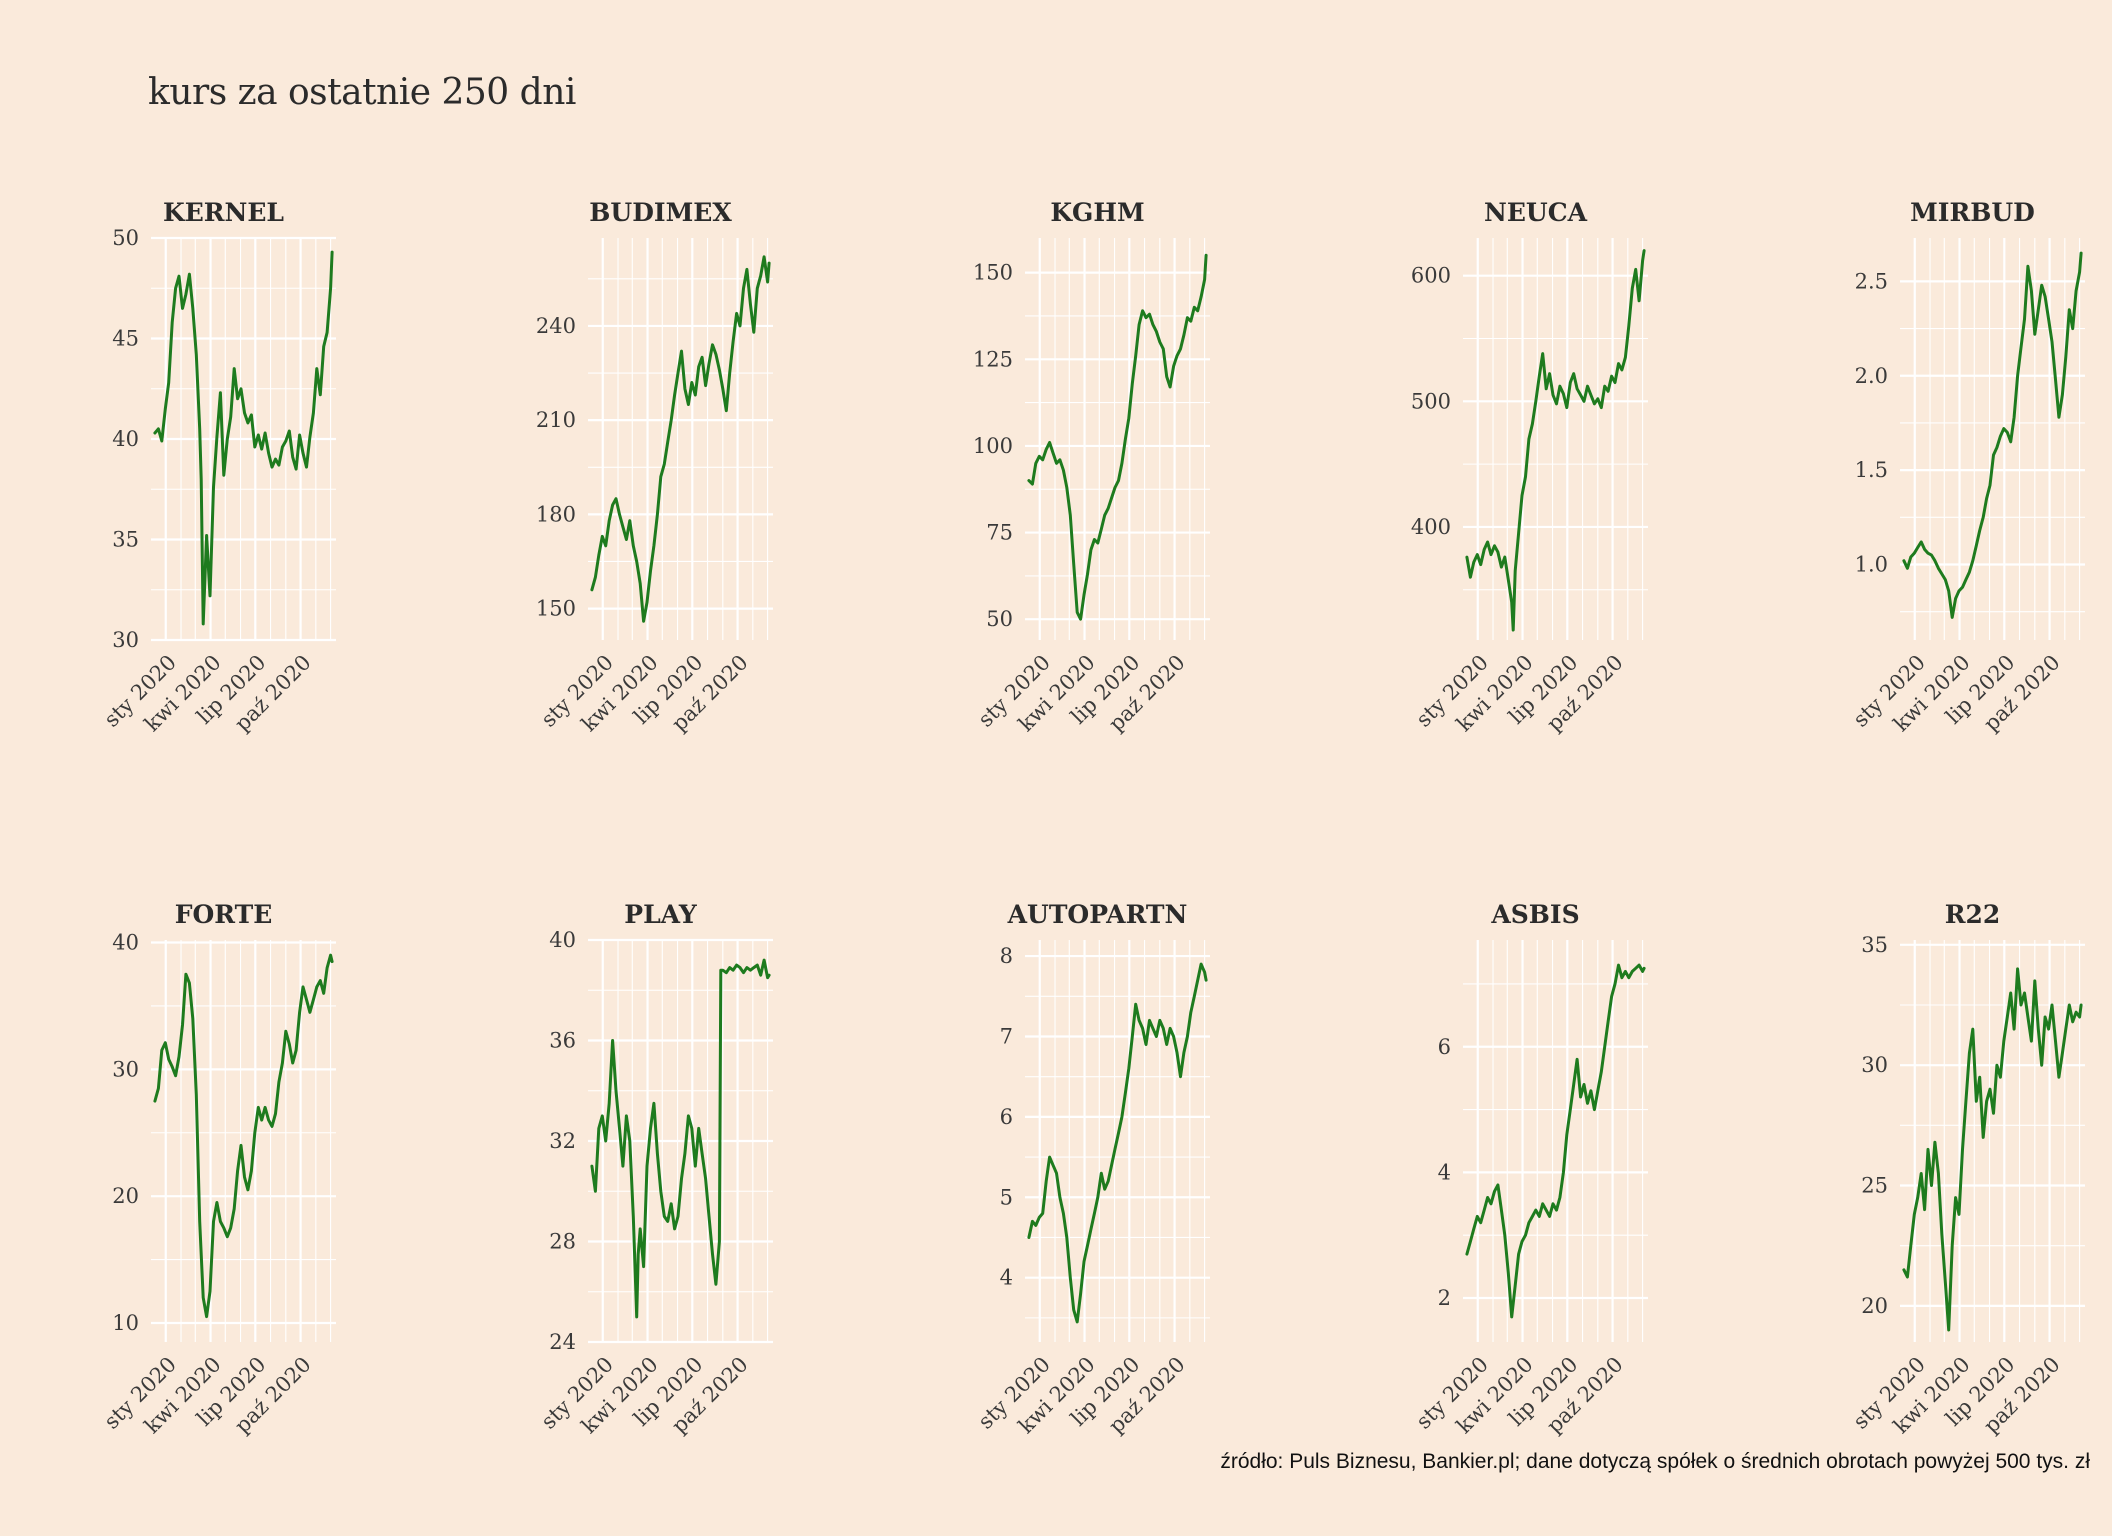 Image resolution: width=2112 pixels, height=1536 pixels. I want to click on panel-title: ASBIS, so click(1534, 914).